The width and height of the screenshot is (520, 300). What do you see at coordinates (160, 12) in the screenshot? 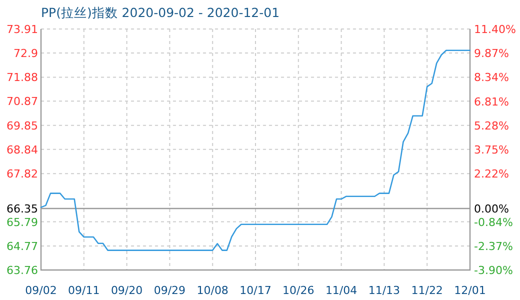
I see `title: PP(拉丝)指数 2020-09-02 - 2020-12-01` at bounding box center [160, 12].